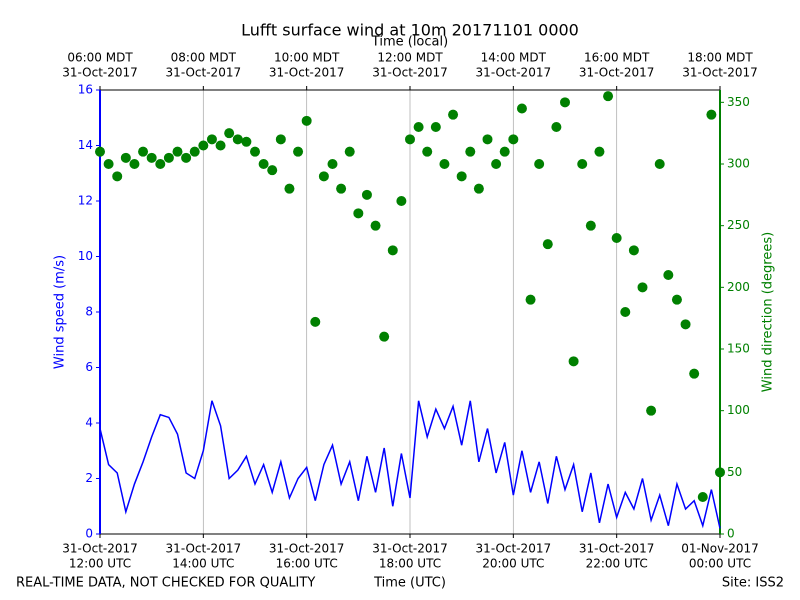 This screenshot has width=800, height=600. What do you see at coordinates (410, 30) in the screenshot?
I see `chart-title: Lufft surface wind at 10m 20171101 0000` at bounding box center [410, 30].